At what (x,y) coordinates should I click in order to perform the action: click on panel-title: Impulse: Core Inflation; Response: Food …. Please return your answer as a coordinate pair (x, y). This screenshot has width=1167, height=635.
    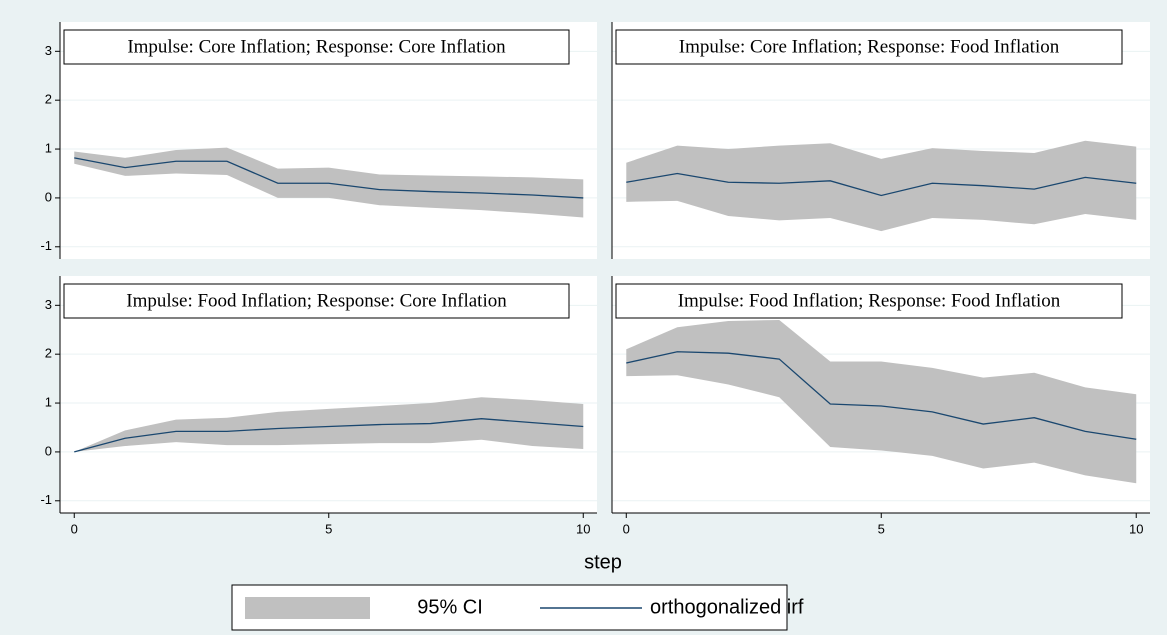
    Looking at the image, I should click on (869, 46).